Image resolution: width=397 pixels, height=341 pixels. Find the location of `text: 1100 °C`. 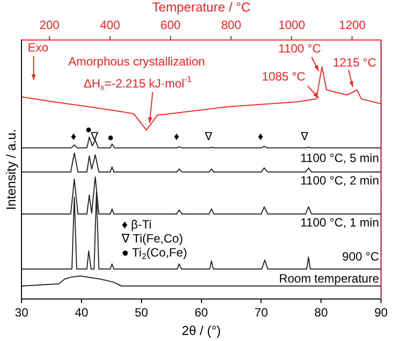

text: 1100 °C is located at coordinates (300, 48).